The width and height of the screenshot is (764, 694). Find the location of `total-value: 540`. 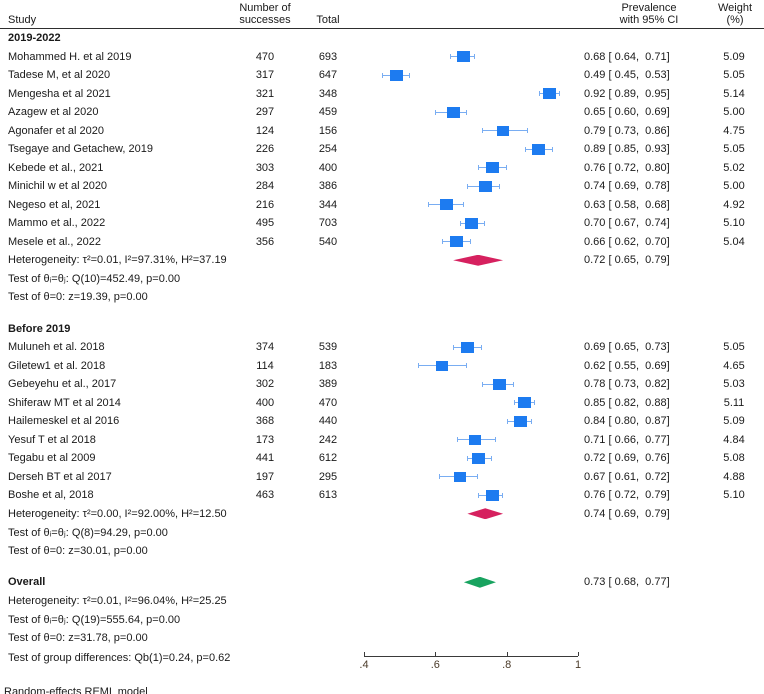

total-value: 540 is located at coordinates (328, 241).